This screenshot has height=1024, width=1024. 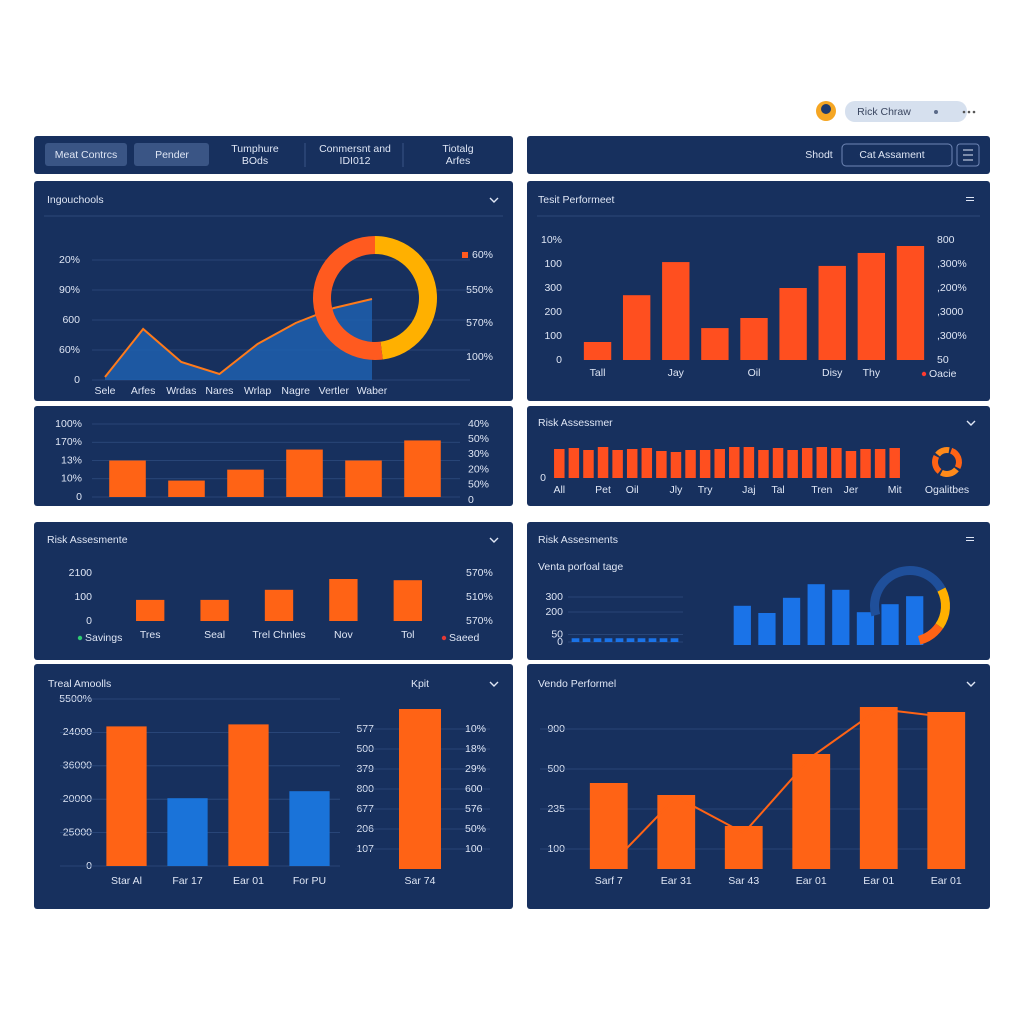 What do you see at coordinates (238, 339) in the screenshot?
I see `area-fill` at bounding box center [238, 339].